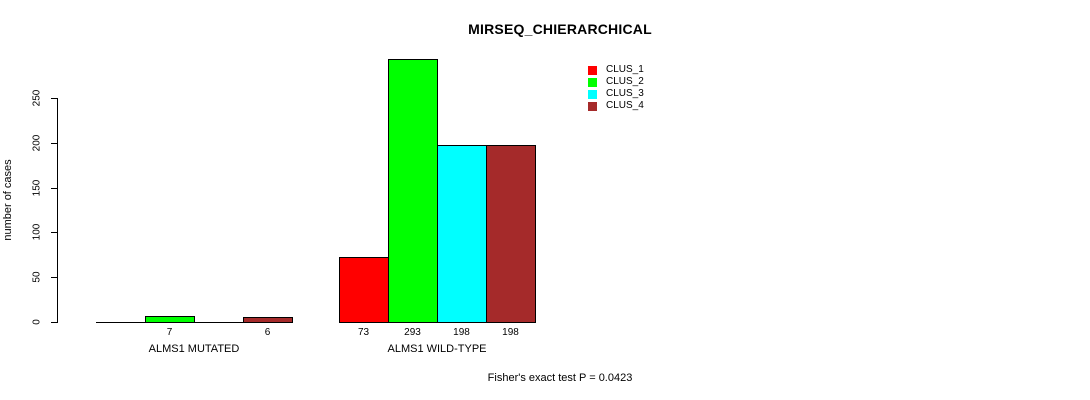  I want to click on bar-clus-2-alms1-mutated, so click(170, 319).